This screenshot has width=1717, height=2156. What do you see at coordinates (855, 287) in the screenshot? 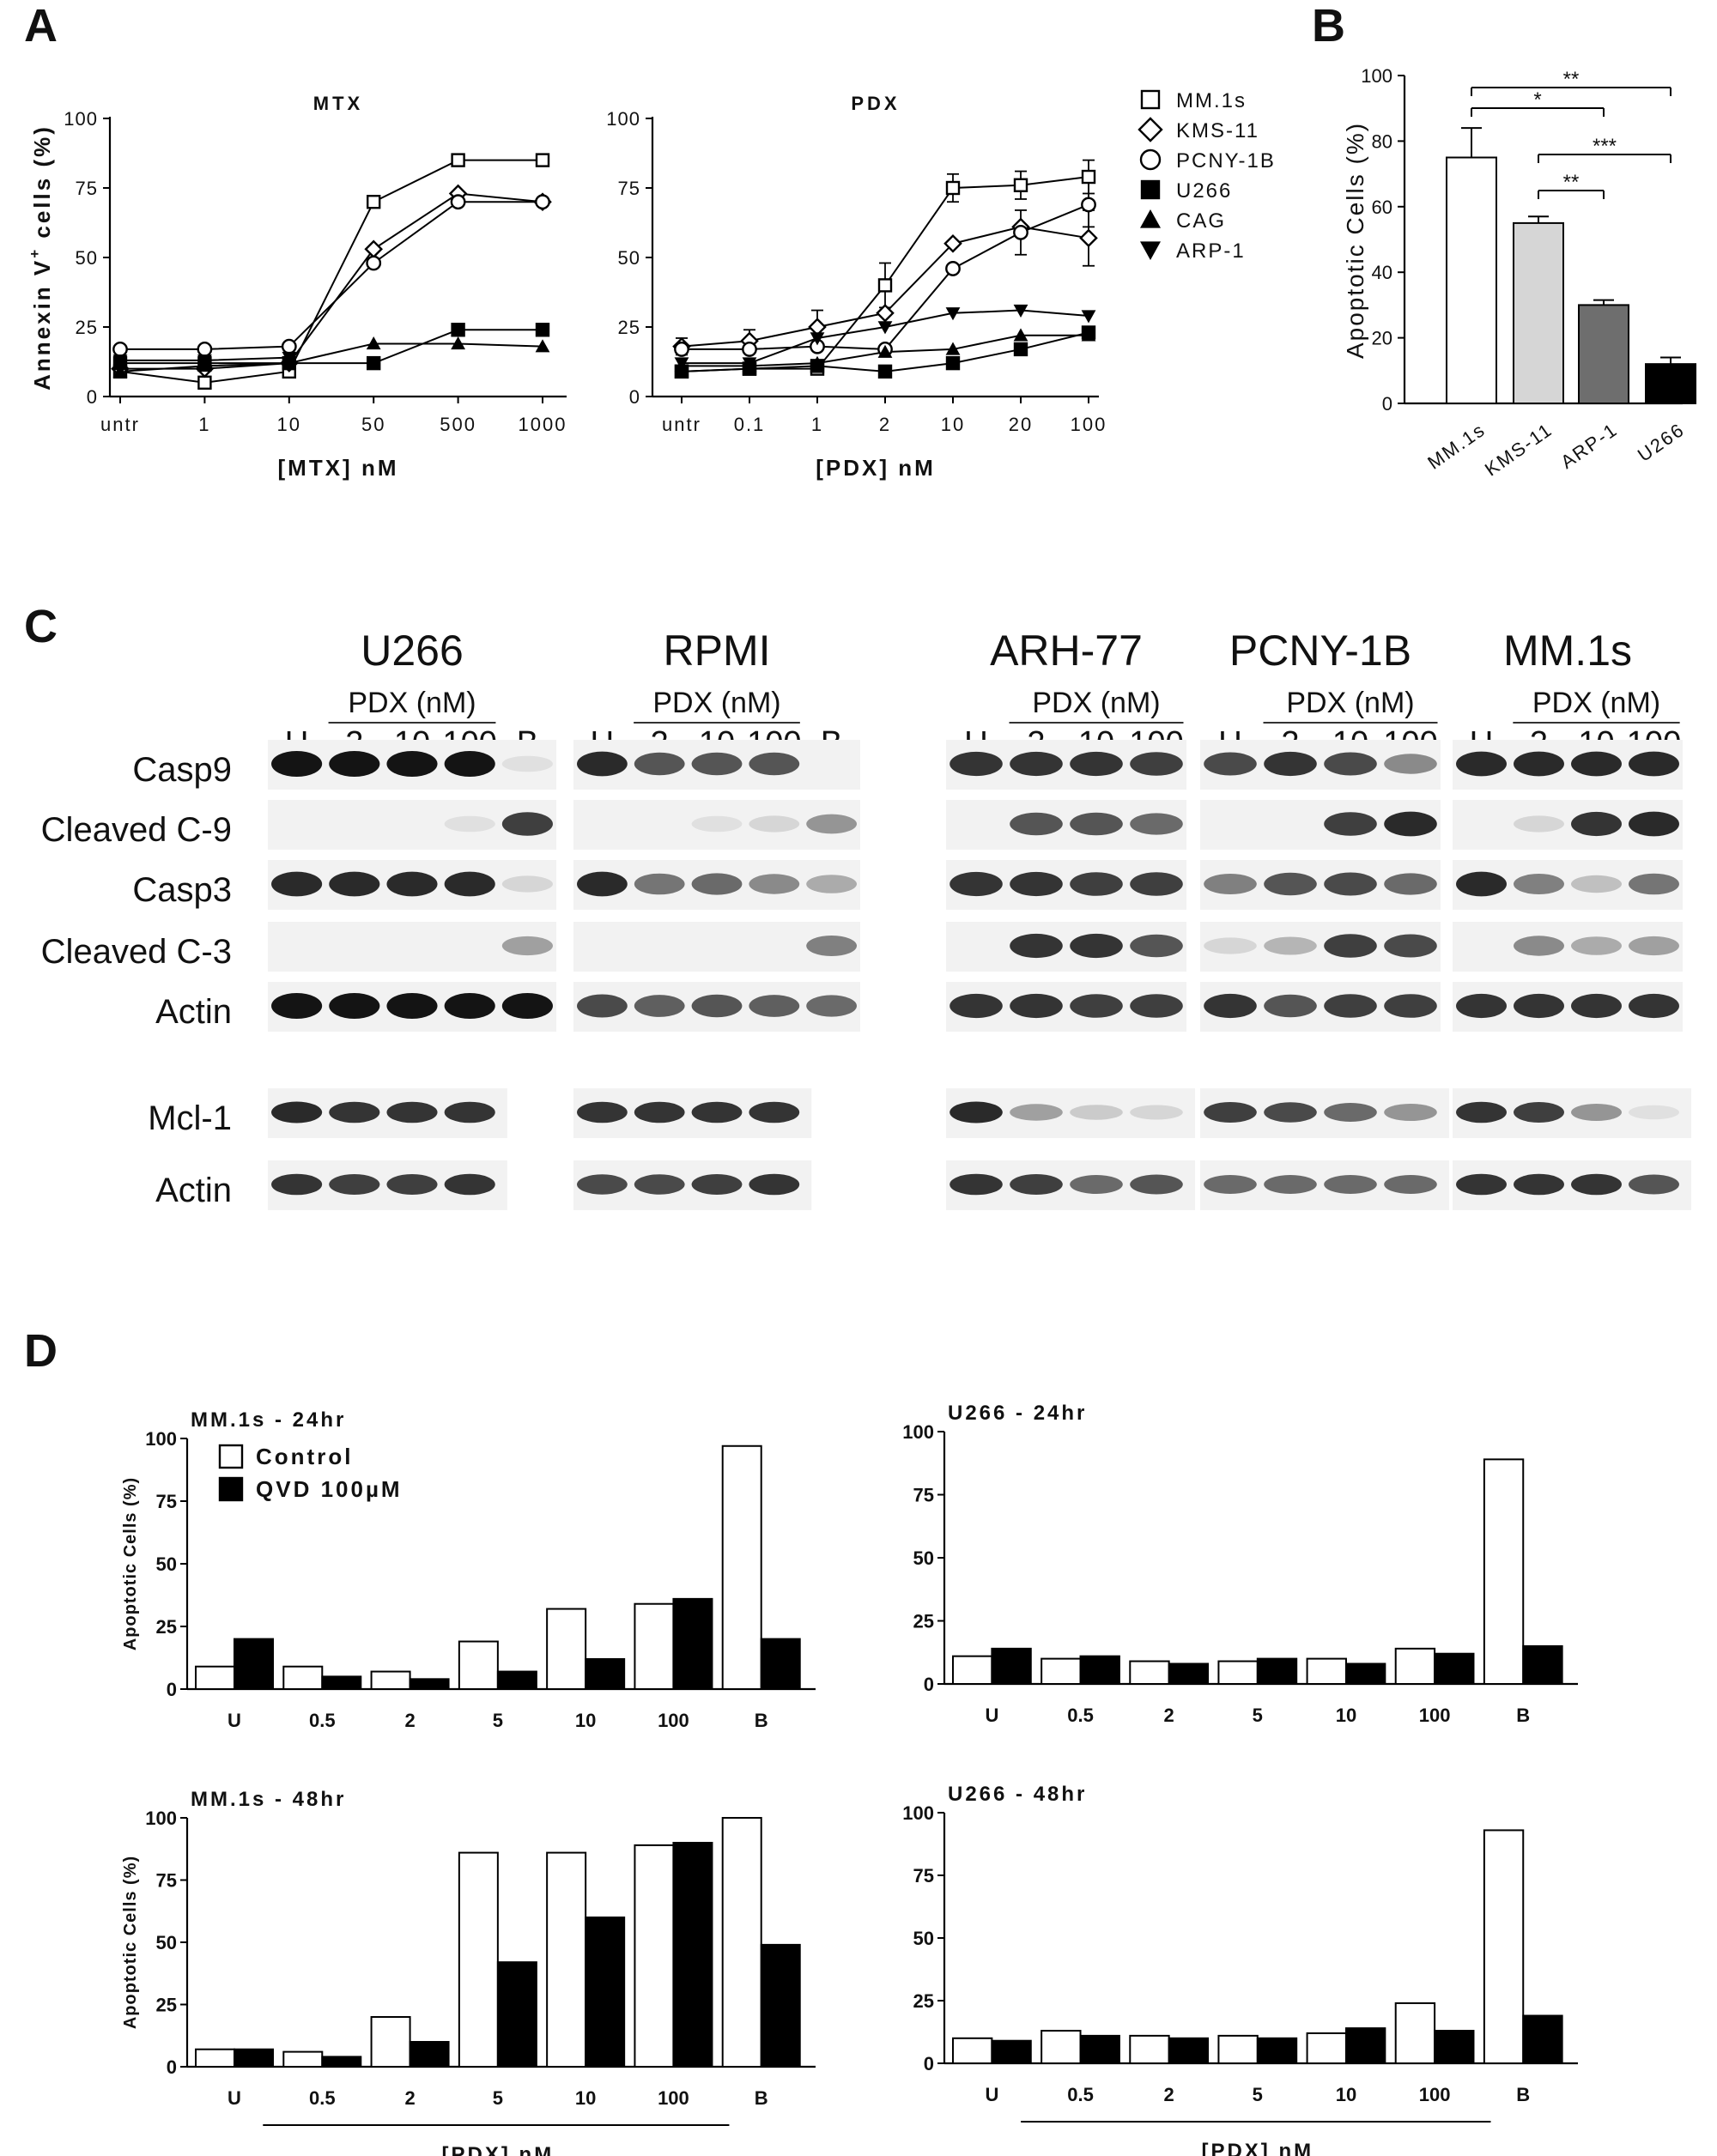
I see `line-chart-A-PDX: 0 25 50 75 100 untr 0.1 1 2 10 20 100 PDX [PDX] nM` at bounding box center [855, 287].